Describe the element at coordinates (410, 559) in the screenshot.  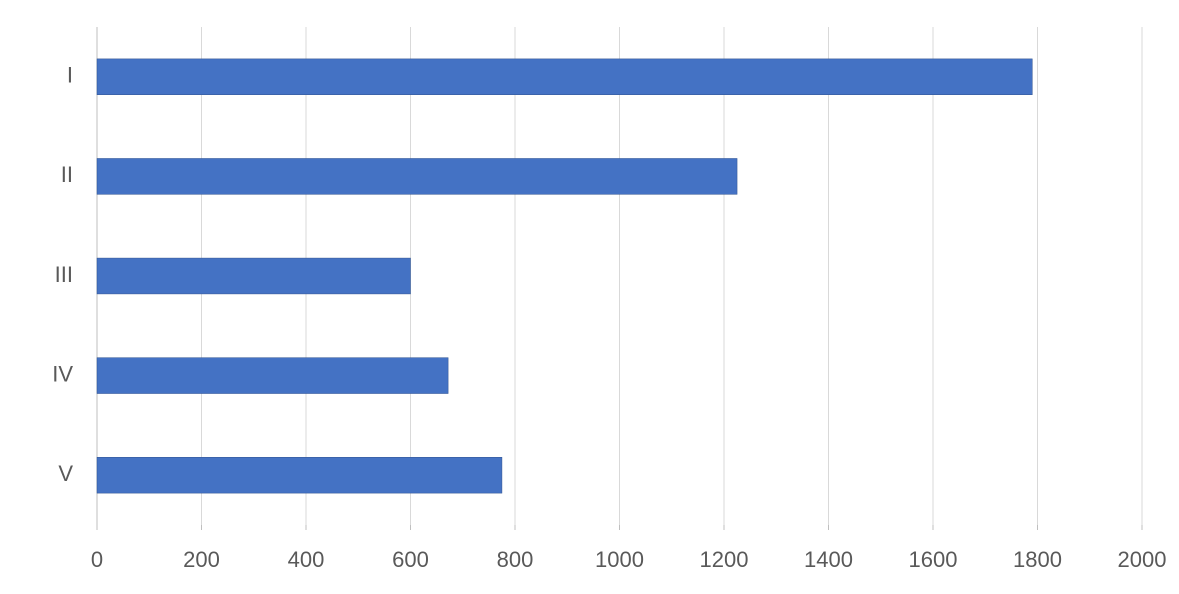
I see `x-tick-label: 600` at that location.